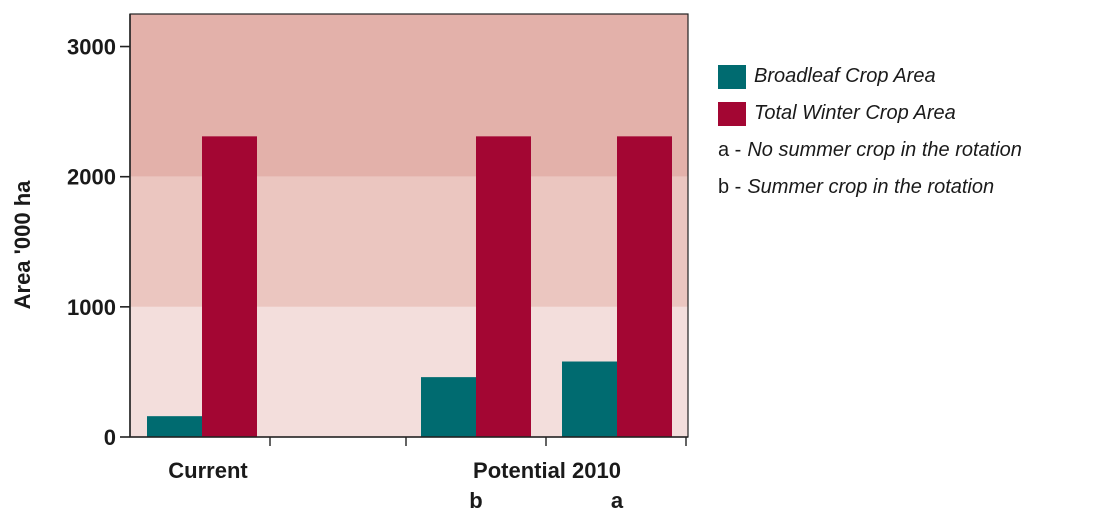  What do you see at coordinates (730, 187) in the screenshot?
I see `note-b-key: b -` at bounding box center [730, 187].